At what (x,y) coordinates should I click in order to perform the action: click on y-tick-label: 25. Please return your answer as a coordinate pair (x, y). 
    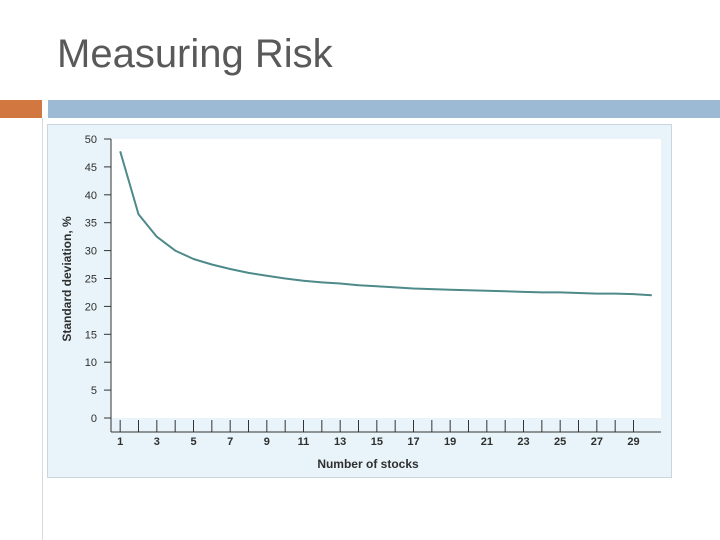
    Looking at the image, I should click on (91, 280).